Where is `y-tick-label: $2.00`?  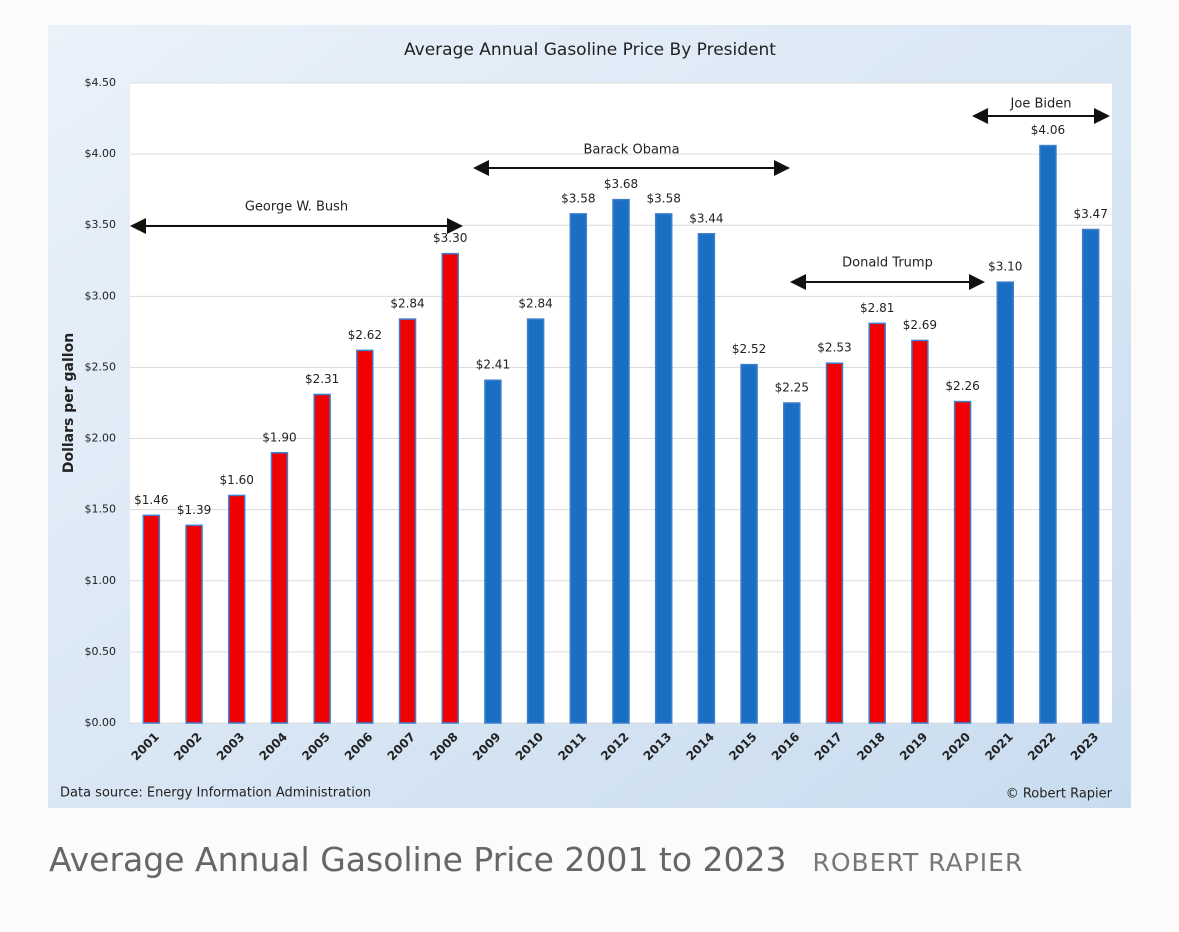 y-tick-label: $2.00 is located at coordinates (101, 438).